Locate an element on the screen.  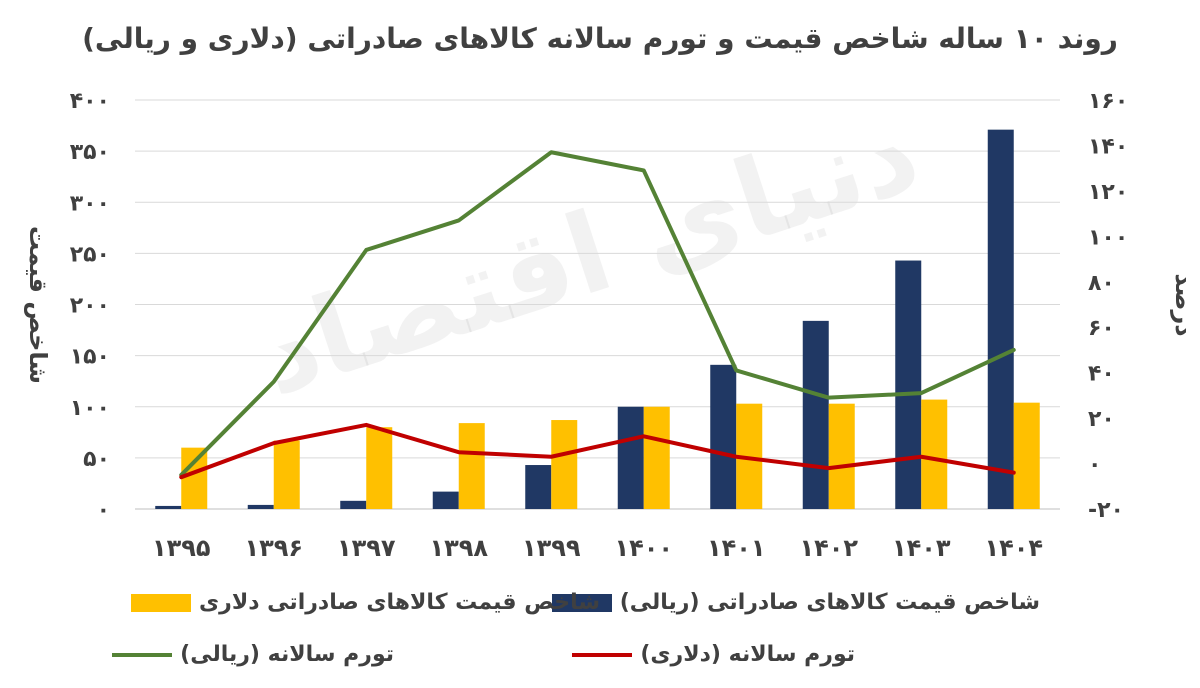
y-right-tick-label: ۶۰ is located at coordinates (1101, 328).